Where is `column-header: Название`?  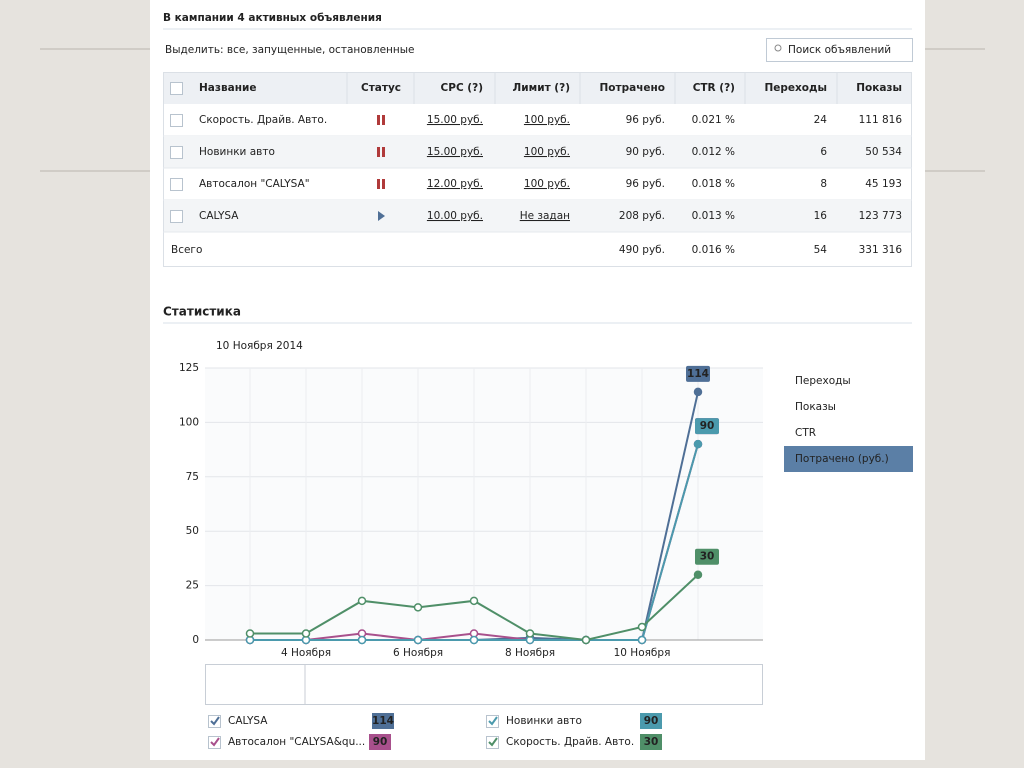
column-header: Название is located at coordinates (227, 88).